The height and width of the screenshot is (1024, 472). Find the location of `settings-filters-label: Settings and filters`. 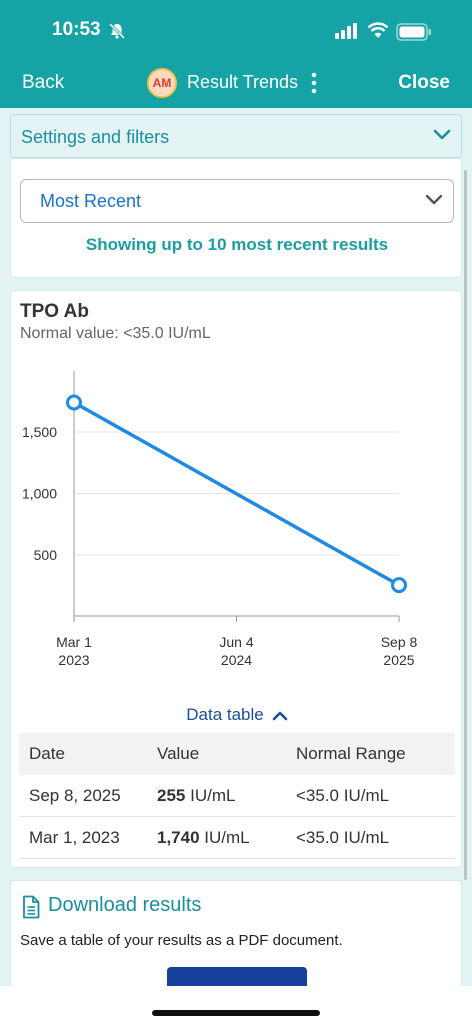

settings-filters-label: Settings and filters is located at coordinates (95, 137).